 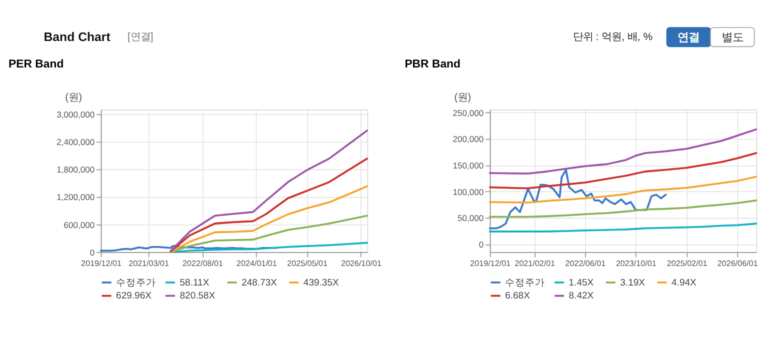 I want to click on chart-title: PBR Band, so click(x=432, y=64).